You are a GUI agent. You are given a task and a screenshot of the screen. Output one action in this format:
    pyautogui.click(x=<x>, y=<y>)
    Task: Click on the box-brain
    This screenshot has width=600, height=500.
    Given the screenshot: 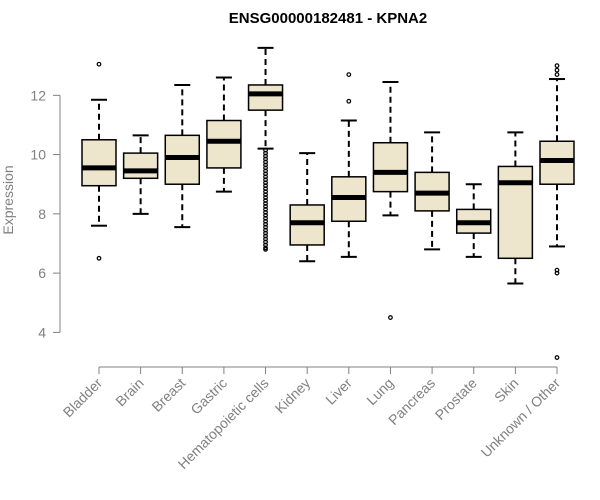 What is the action you would take?
    pyautogui.click(x=140, y=174)
    